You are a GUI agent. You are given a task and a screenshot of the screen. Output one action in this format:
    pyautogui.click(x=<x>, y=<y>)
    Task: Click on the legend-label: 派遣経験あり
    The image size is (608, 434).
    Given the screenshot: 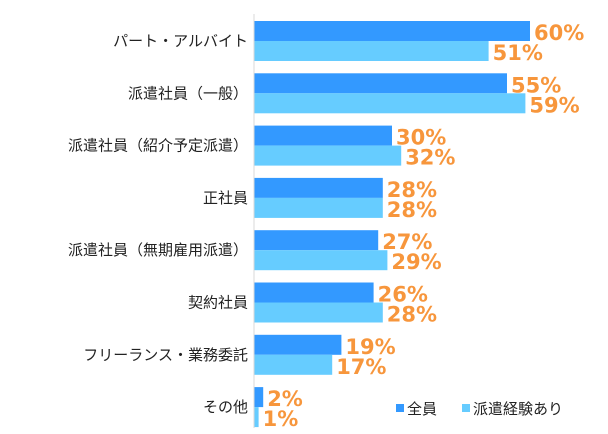 What is the action you would take?
    pyautogui.click(x=518, y=409)
    